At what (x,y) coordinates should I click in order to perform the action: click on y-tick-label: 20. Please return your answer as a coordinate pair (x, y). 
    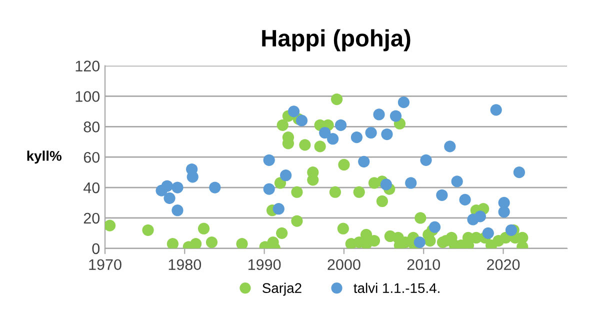
    Looking at the image, I should click on (92, 218).